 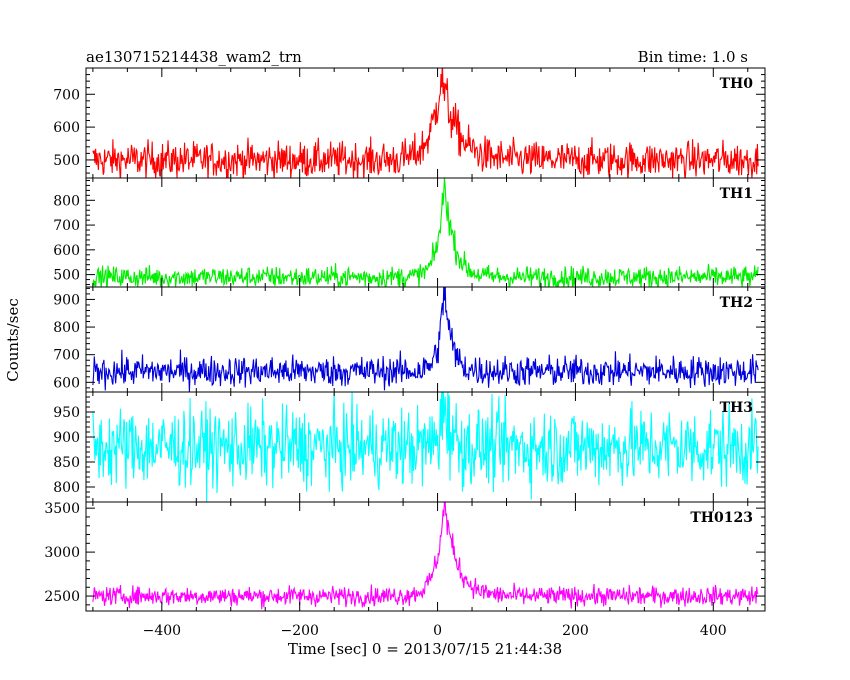 I want to click on y-tick-label: 2500, so click(x=62, y=597).